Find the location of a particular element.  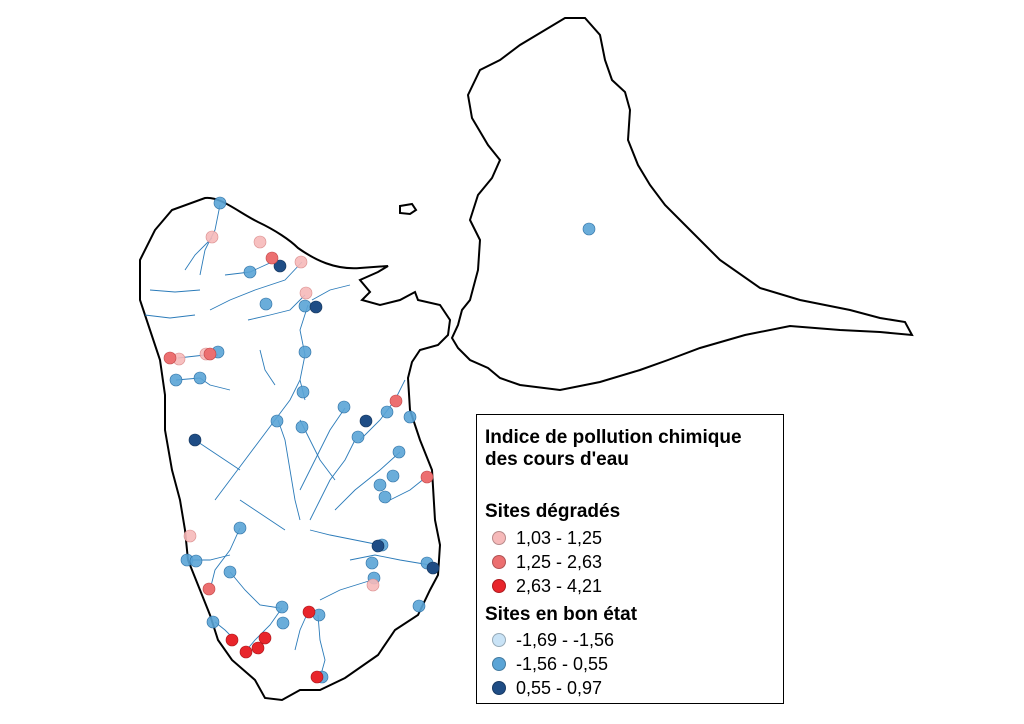

legend-item-degraded-2: 1,25 - 2,63 is located at coordinates (543, 562).